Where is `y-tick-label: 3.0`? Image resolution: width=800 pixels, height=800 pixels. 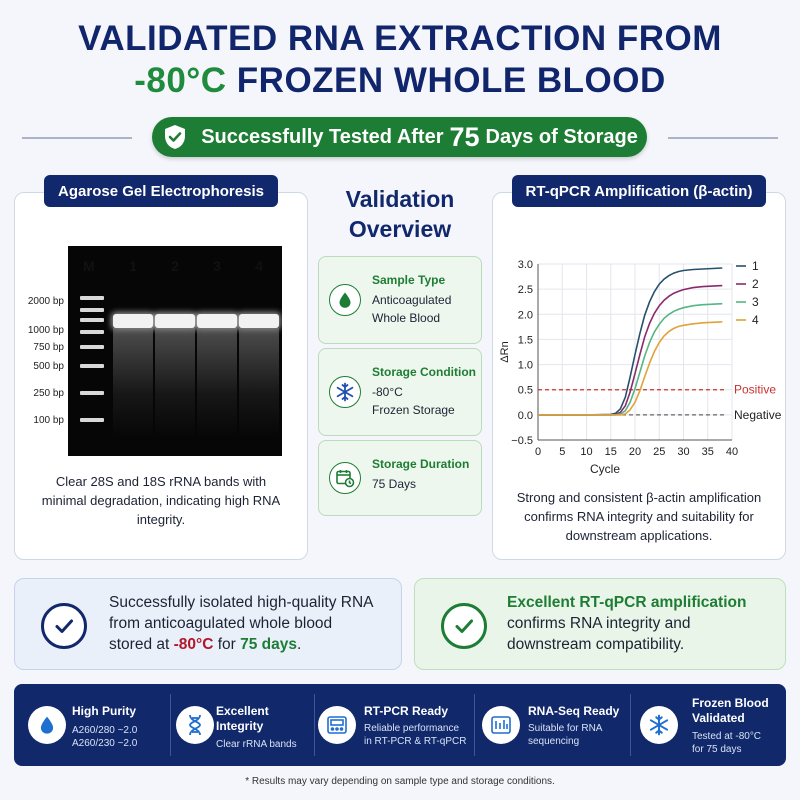 y-tick-label: 3.0 is located at coordinates (525, 265).